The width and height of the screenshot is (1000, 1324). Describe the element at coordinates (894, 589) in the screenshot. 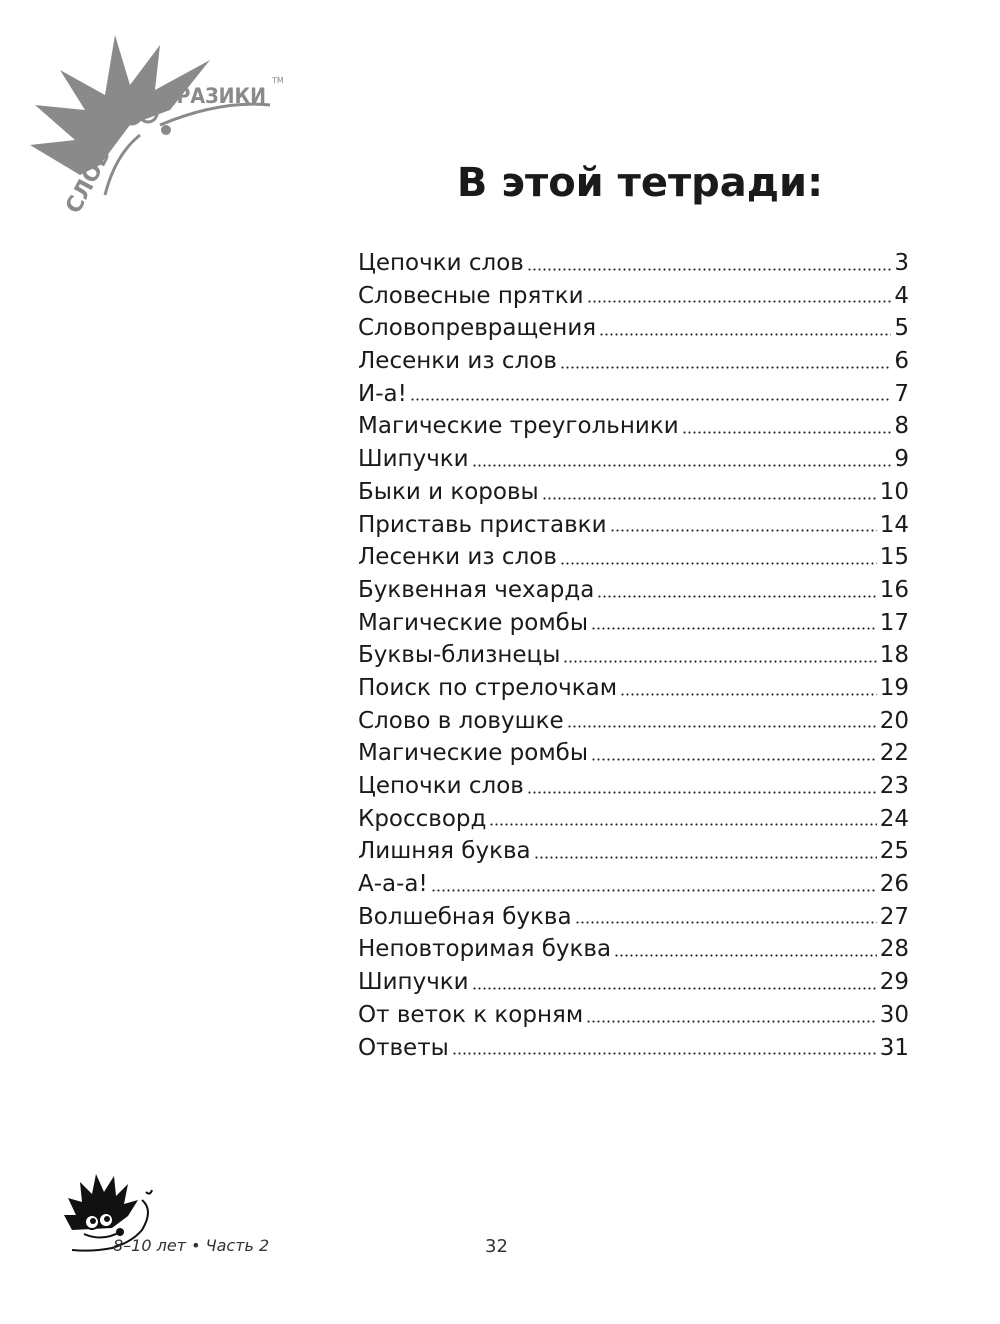

I see `toc-entry-page: 16` at that location.